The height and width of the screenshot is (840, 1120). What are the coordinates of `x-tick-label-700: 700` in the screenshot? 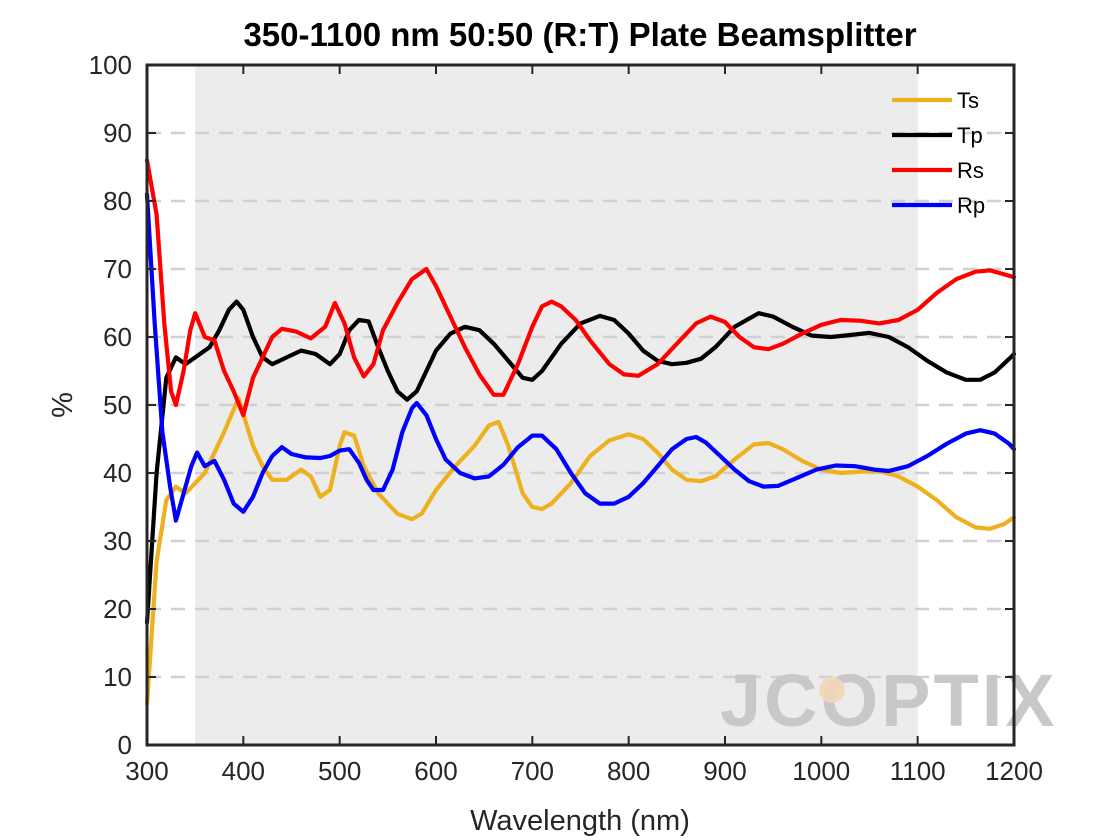 It's located at (532, 771).